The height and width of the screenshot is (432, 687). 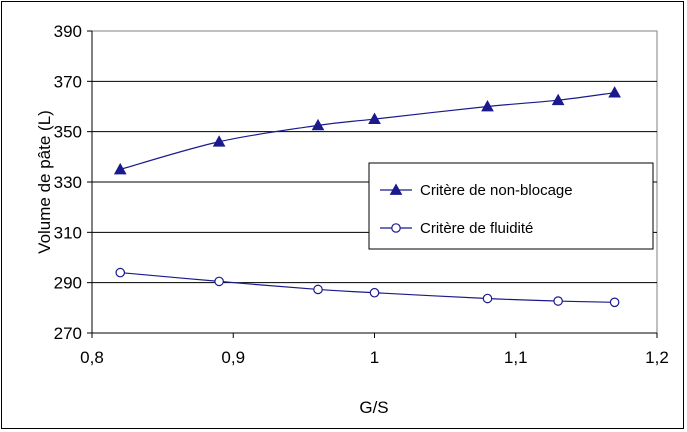 I want to click on y-tick-label: 390, so click(x=68, y=31).